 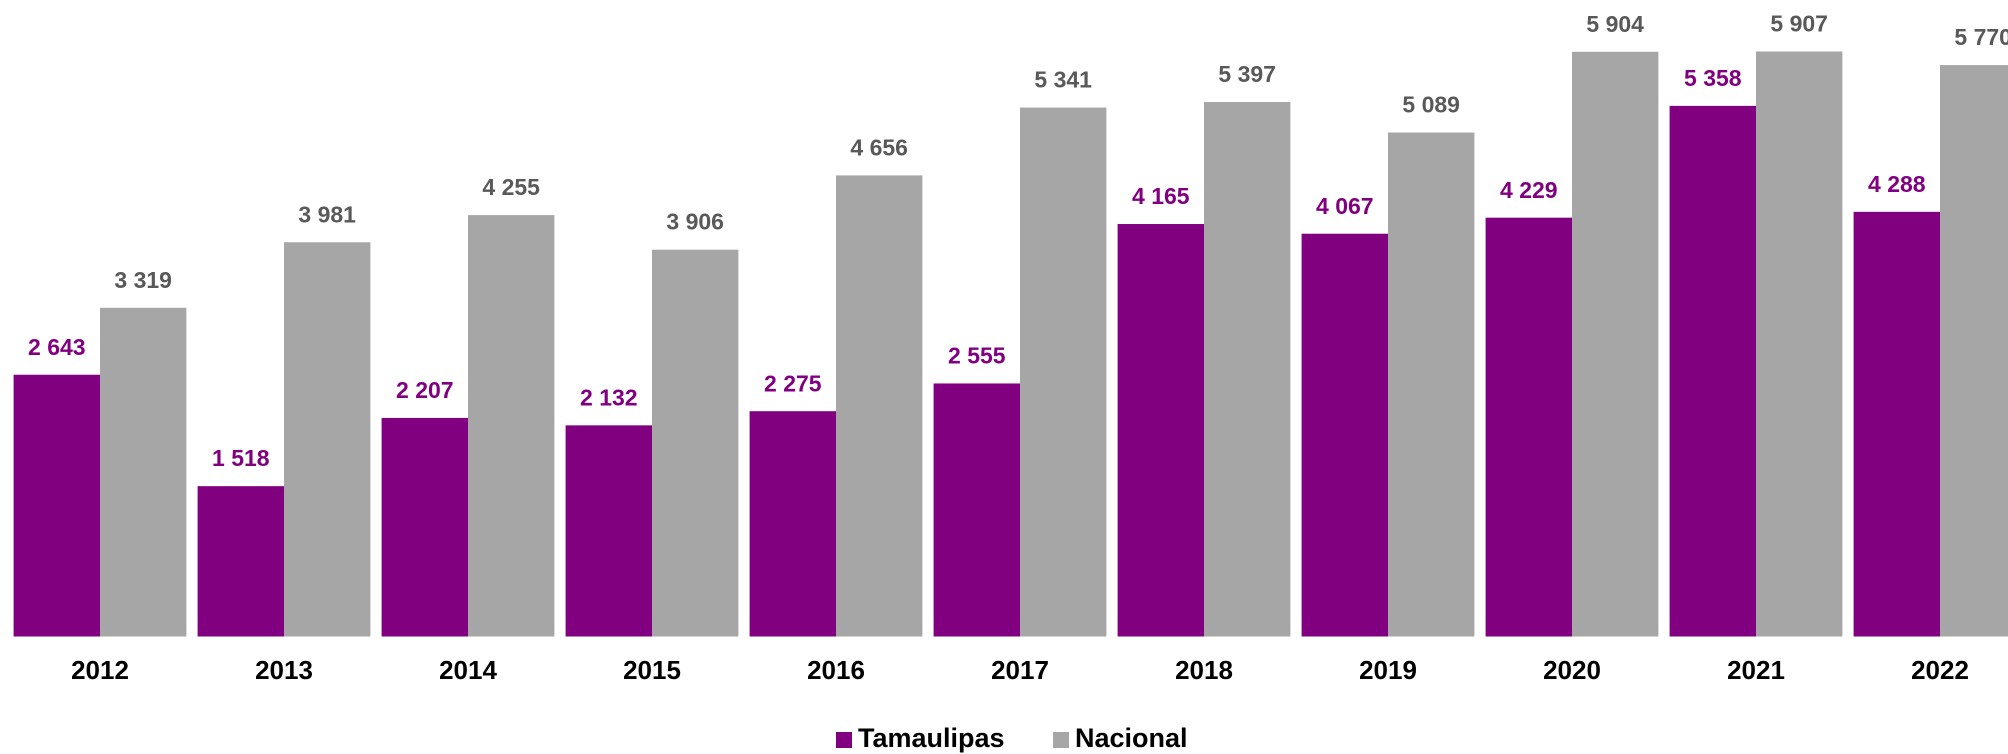 I want to click on data-label: 3 319, so click(x=143, y=280).